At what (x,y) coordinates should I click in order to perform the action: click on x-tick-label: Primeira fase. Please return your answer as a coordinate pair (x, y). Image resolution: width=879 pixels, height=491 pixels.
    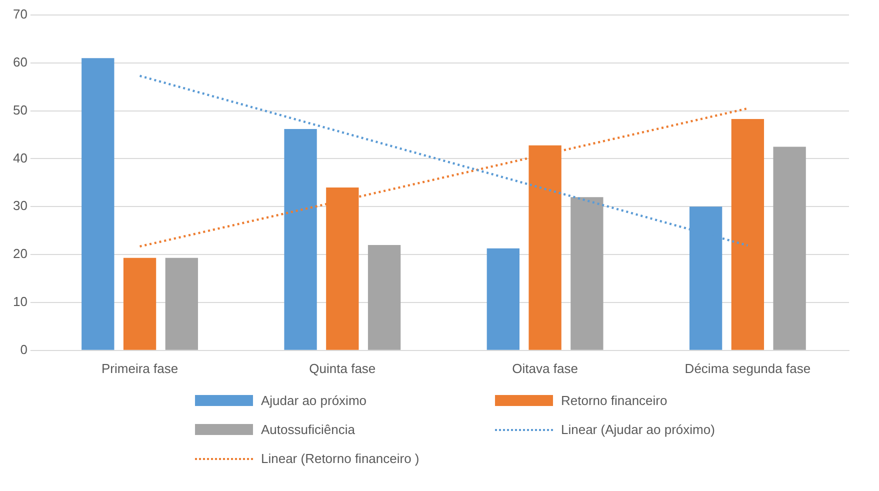
    Looking at the image, I should click on (139, 368).